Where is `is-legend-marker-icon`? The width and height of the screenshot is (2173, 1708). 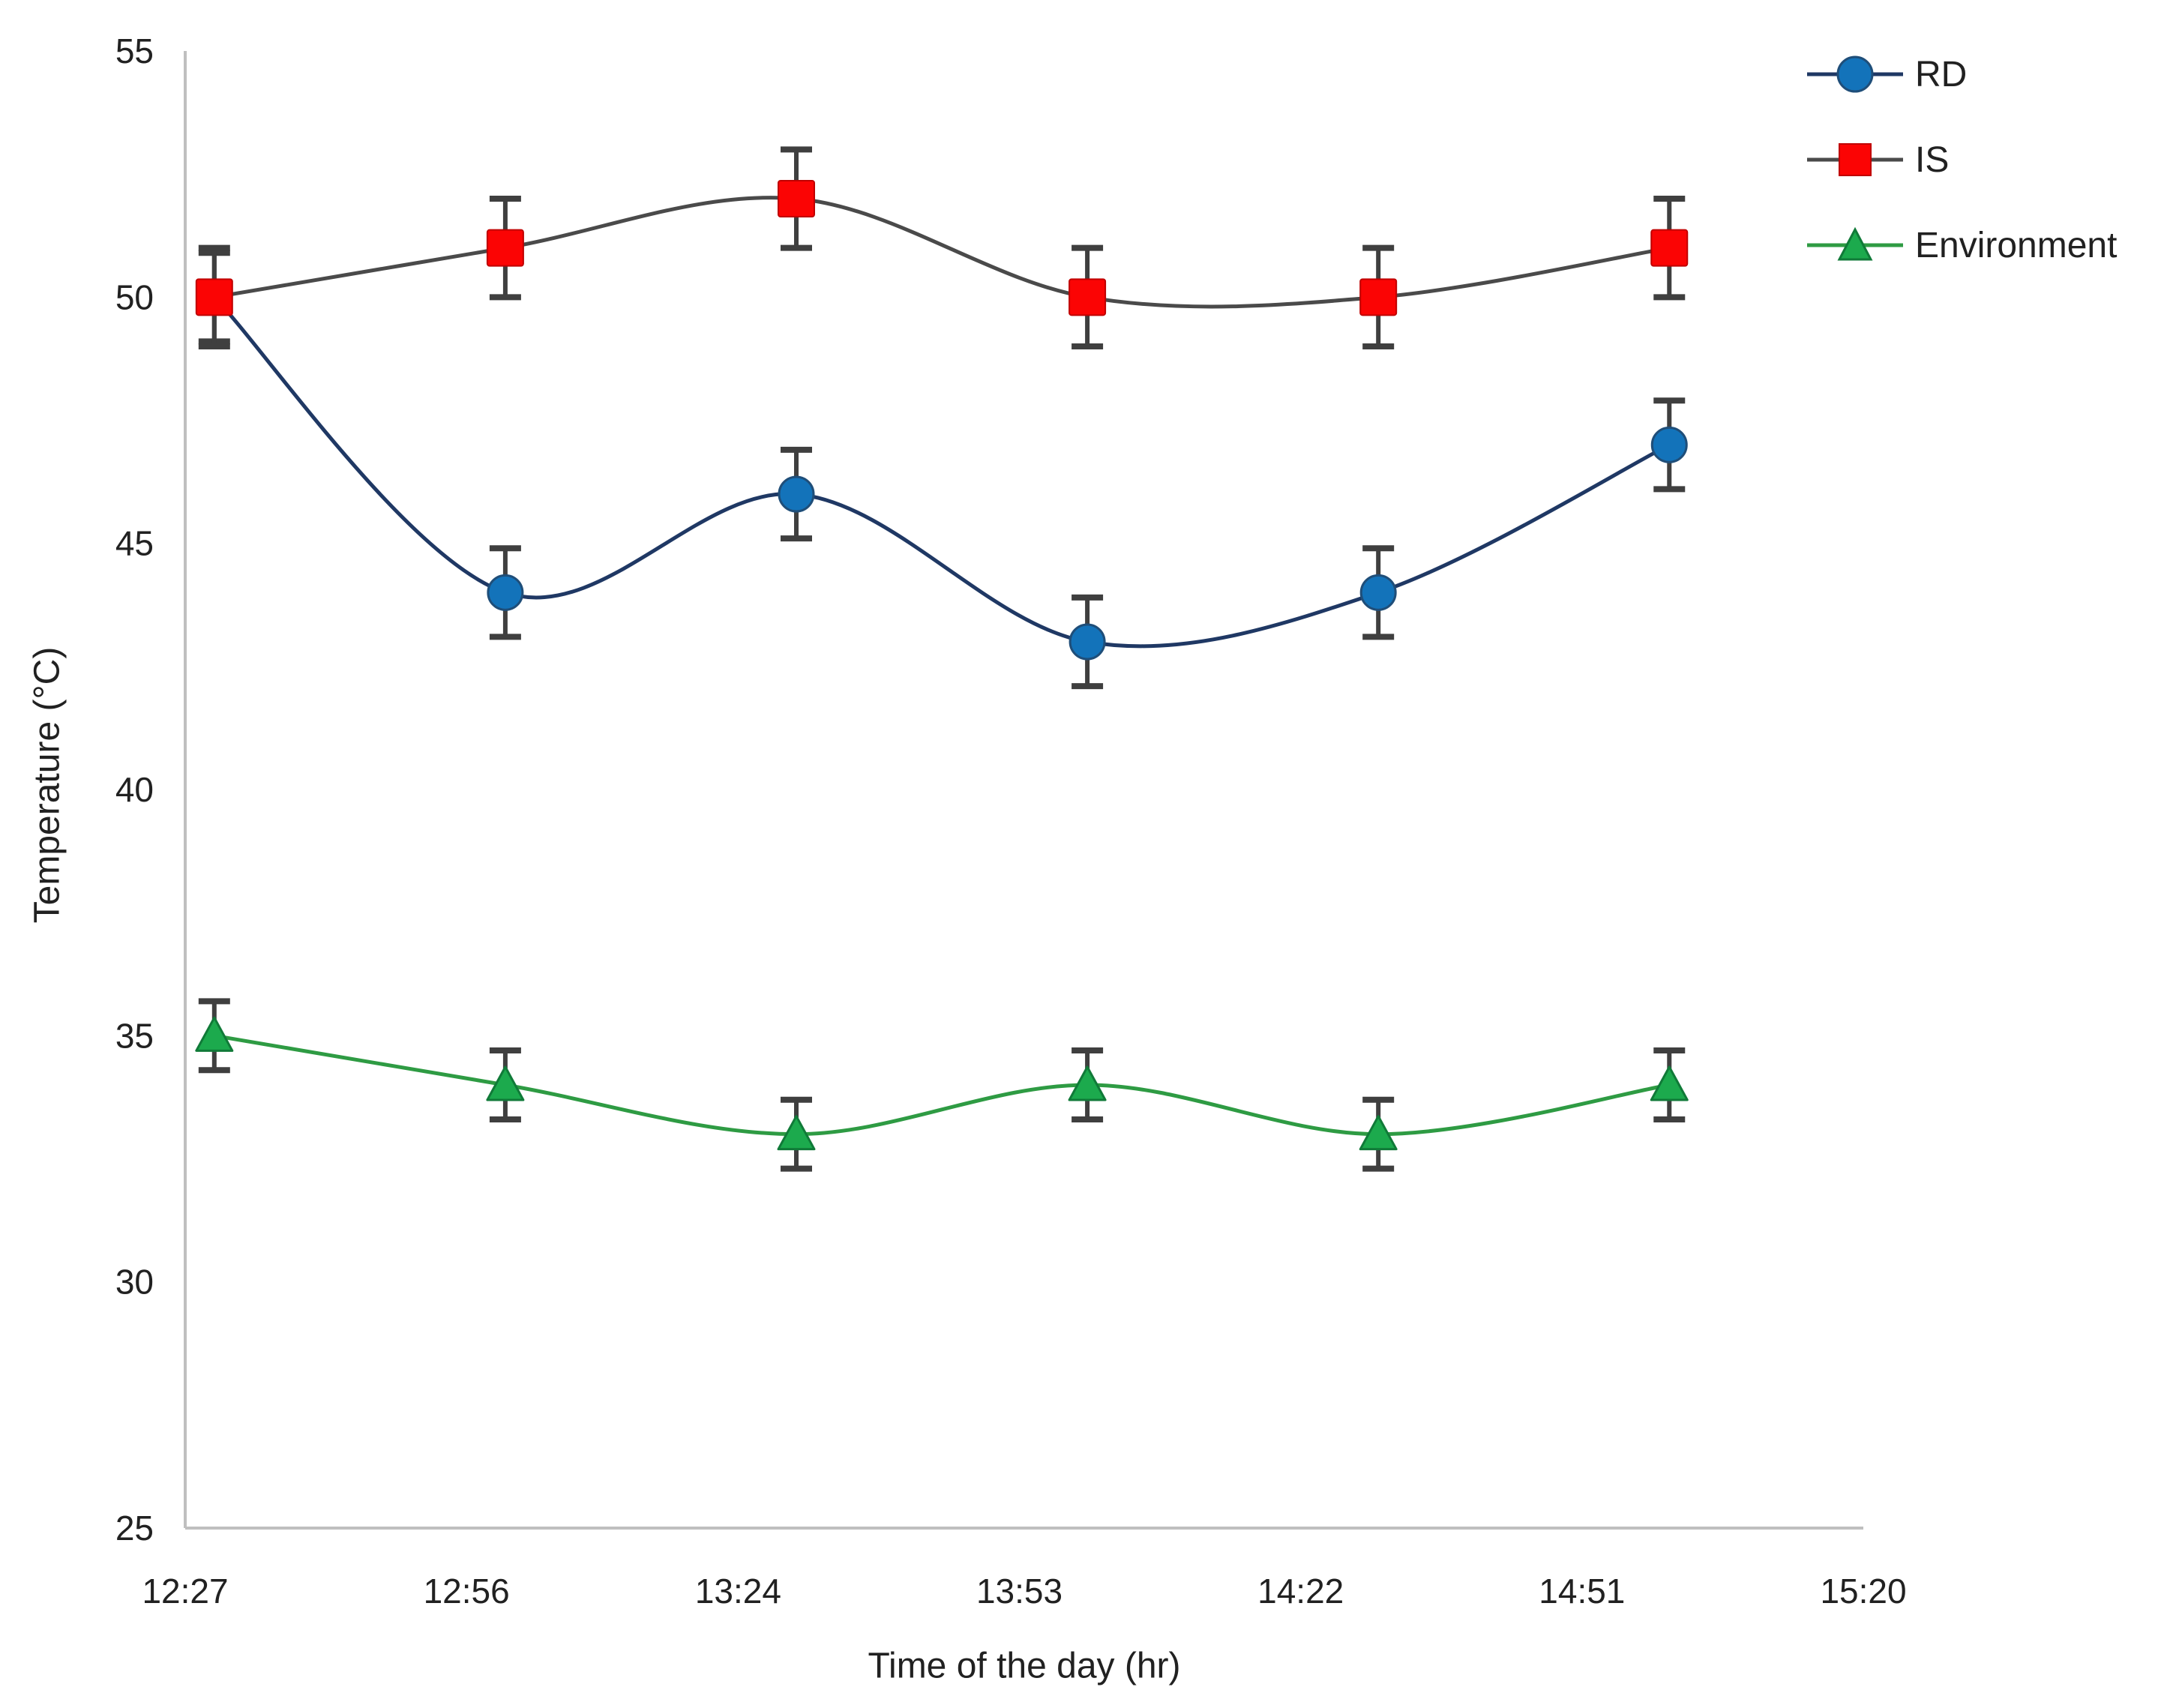 is-legend-marker-icon is located at coordinates (1855, 159).